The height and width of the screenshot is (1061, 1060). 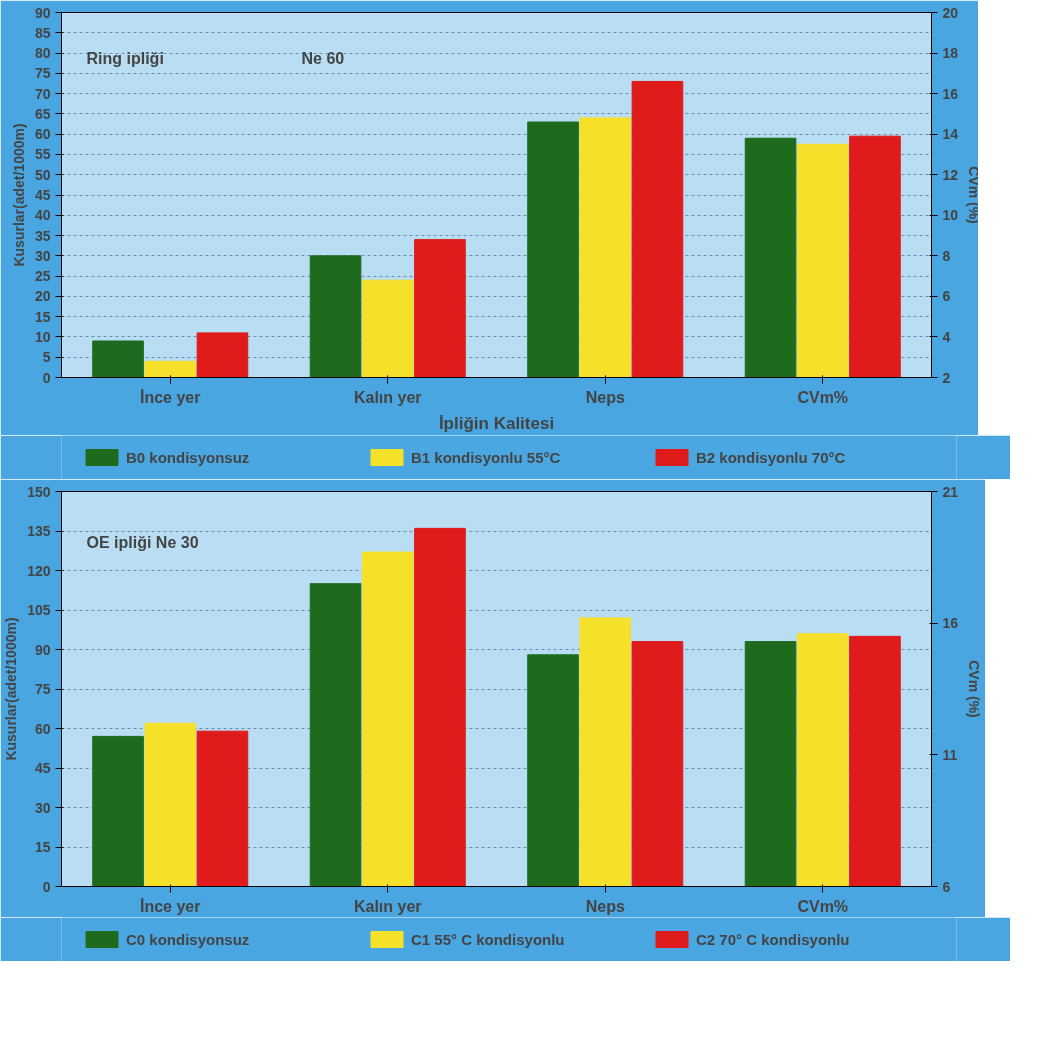 What do you see at coordinates (39, 570) in the screenshot?
I see `y-tick-label: 120` at bounding box center [39, 570].